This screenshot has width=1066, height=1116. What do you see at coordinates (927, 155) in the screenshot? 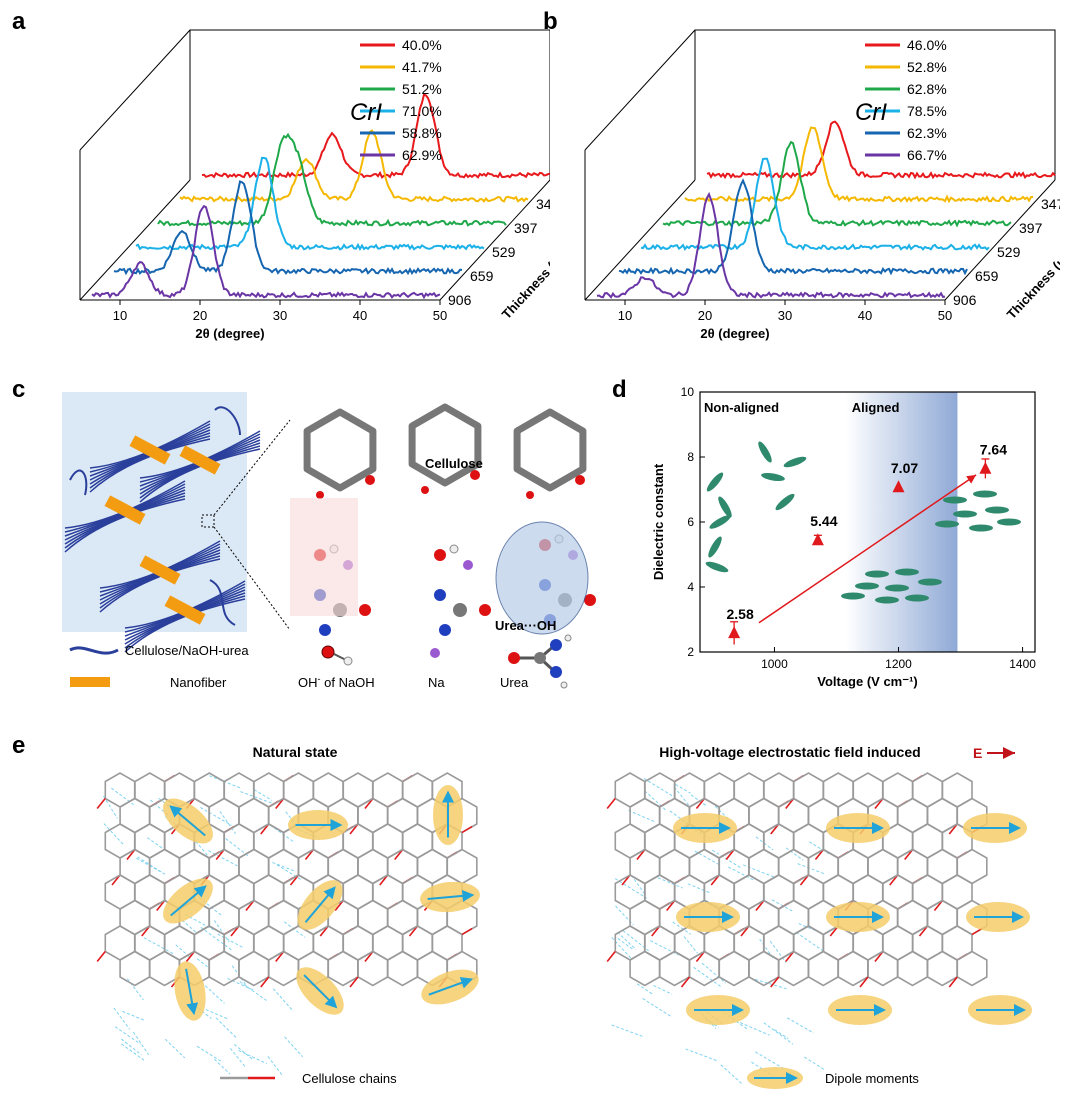
I see `legend-entry: 66.7%` at bounding box center [927, 155].